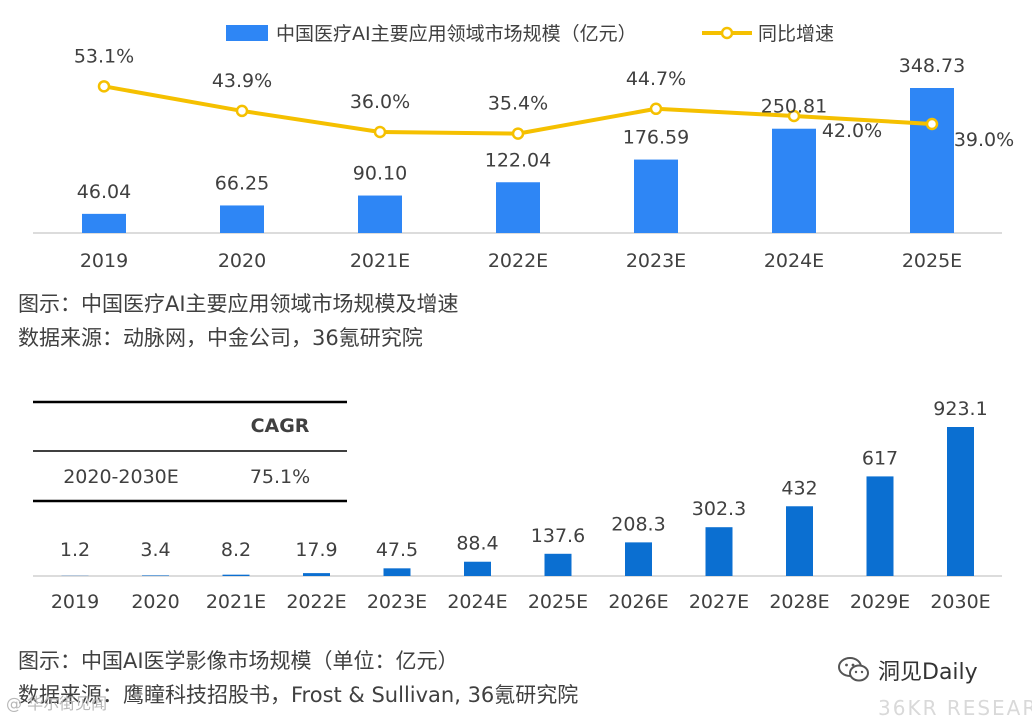 The width and height of the screenshot is (1032, 720). Describe the element at coordinates (796, 34) in the screenshot. I see `legend-line-label: 同比增速` at that location.